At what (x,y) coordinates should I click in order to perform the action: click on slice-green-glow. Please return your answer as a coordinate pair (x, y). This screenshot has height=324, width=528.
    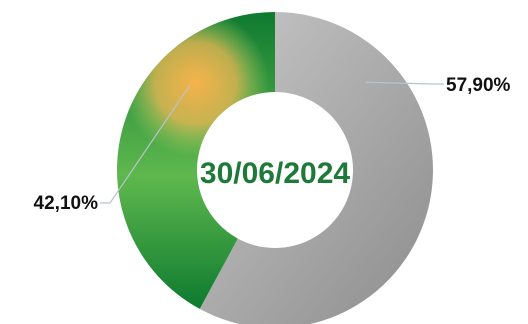
    Looking at the image, I should click on (195, 84).